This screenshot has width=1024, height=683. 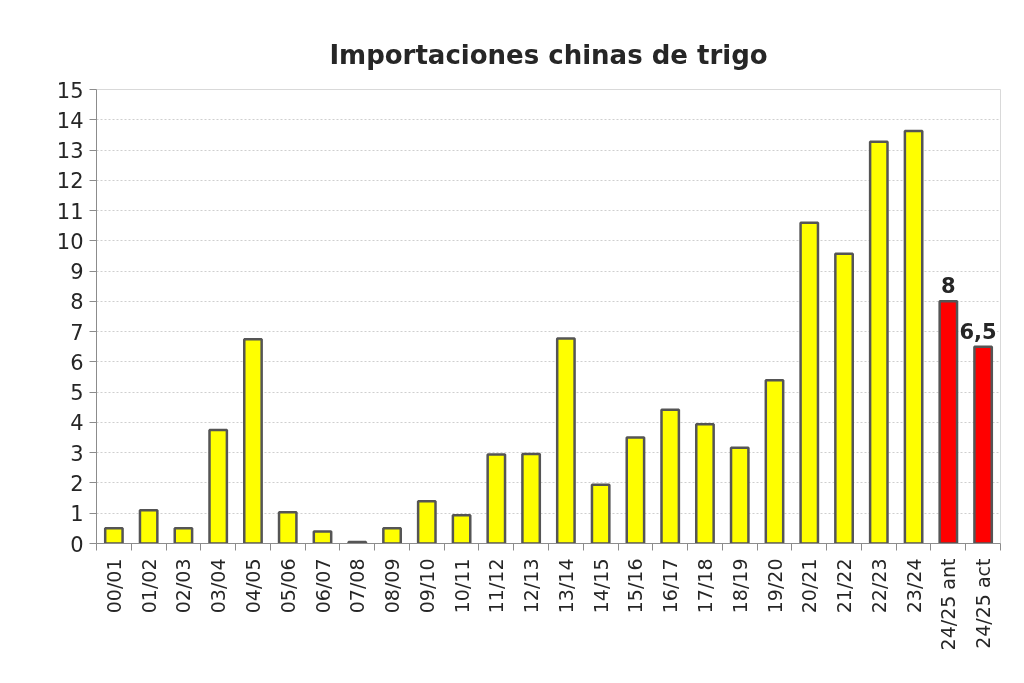 I want to click on x-tick-label: 17/18, so click(x=704, y=586).